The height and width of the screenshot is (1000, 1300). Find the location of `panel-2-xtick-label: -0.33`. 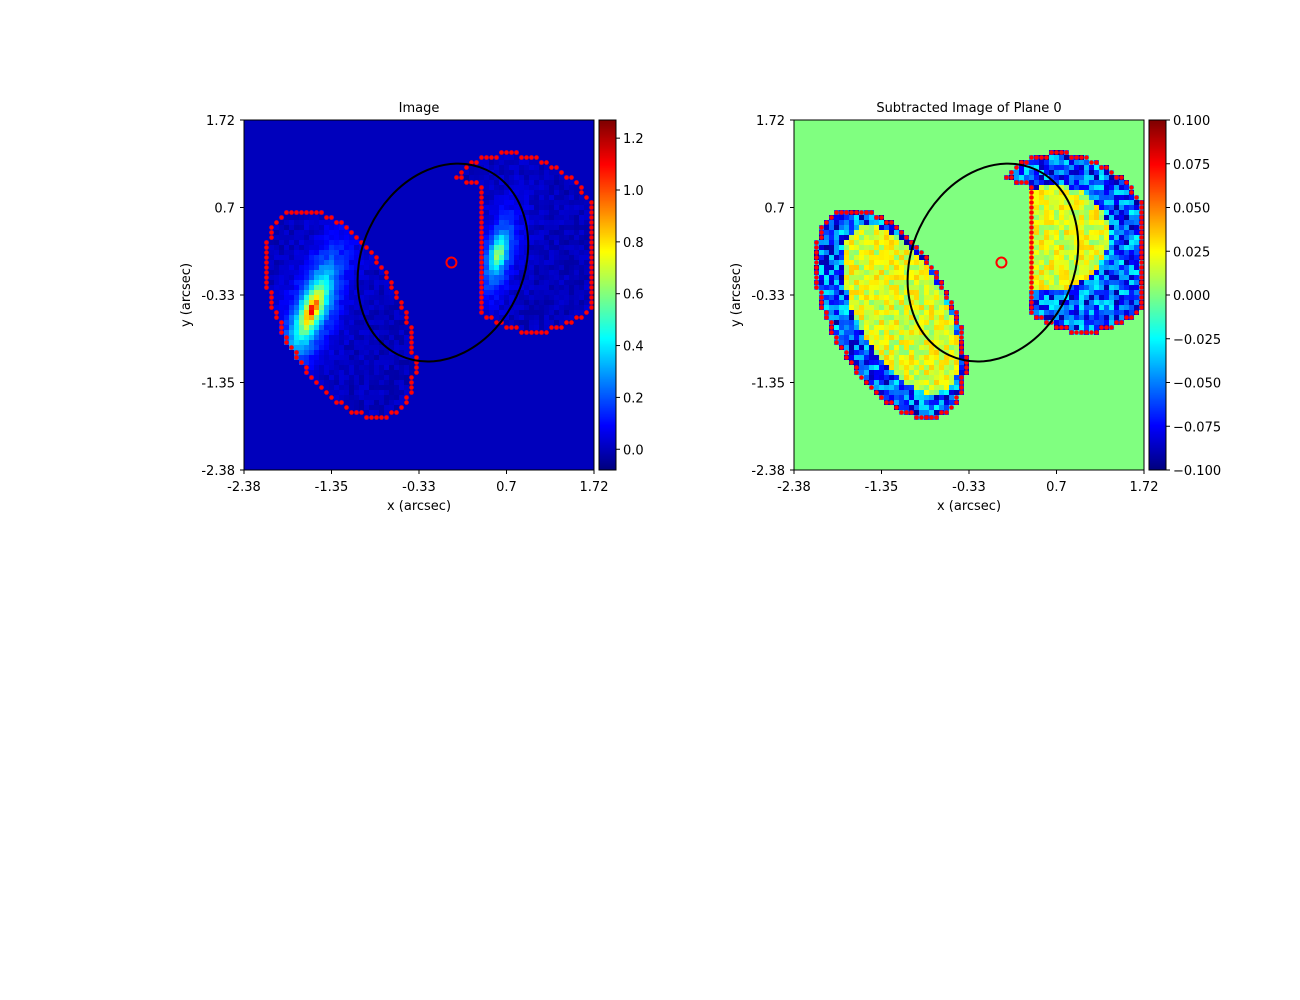

panel-2-xtick-label: -0.33 is located at coordinates (969, 487).